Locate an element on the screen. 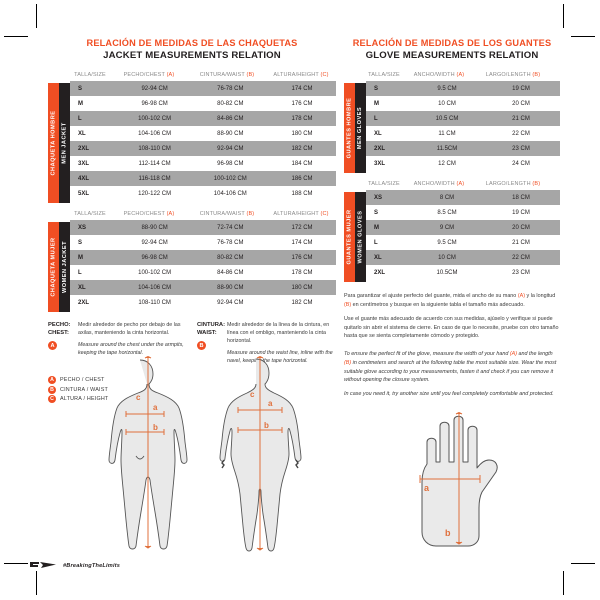 The width and height of the screenshot is (600, 600). note-es-ref-b: (B) is located at coordinates (348, 305).